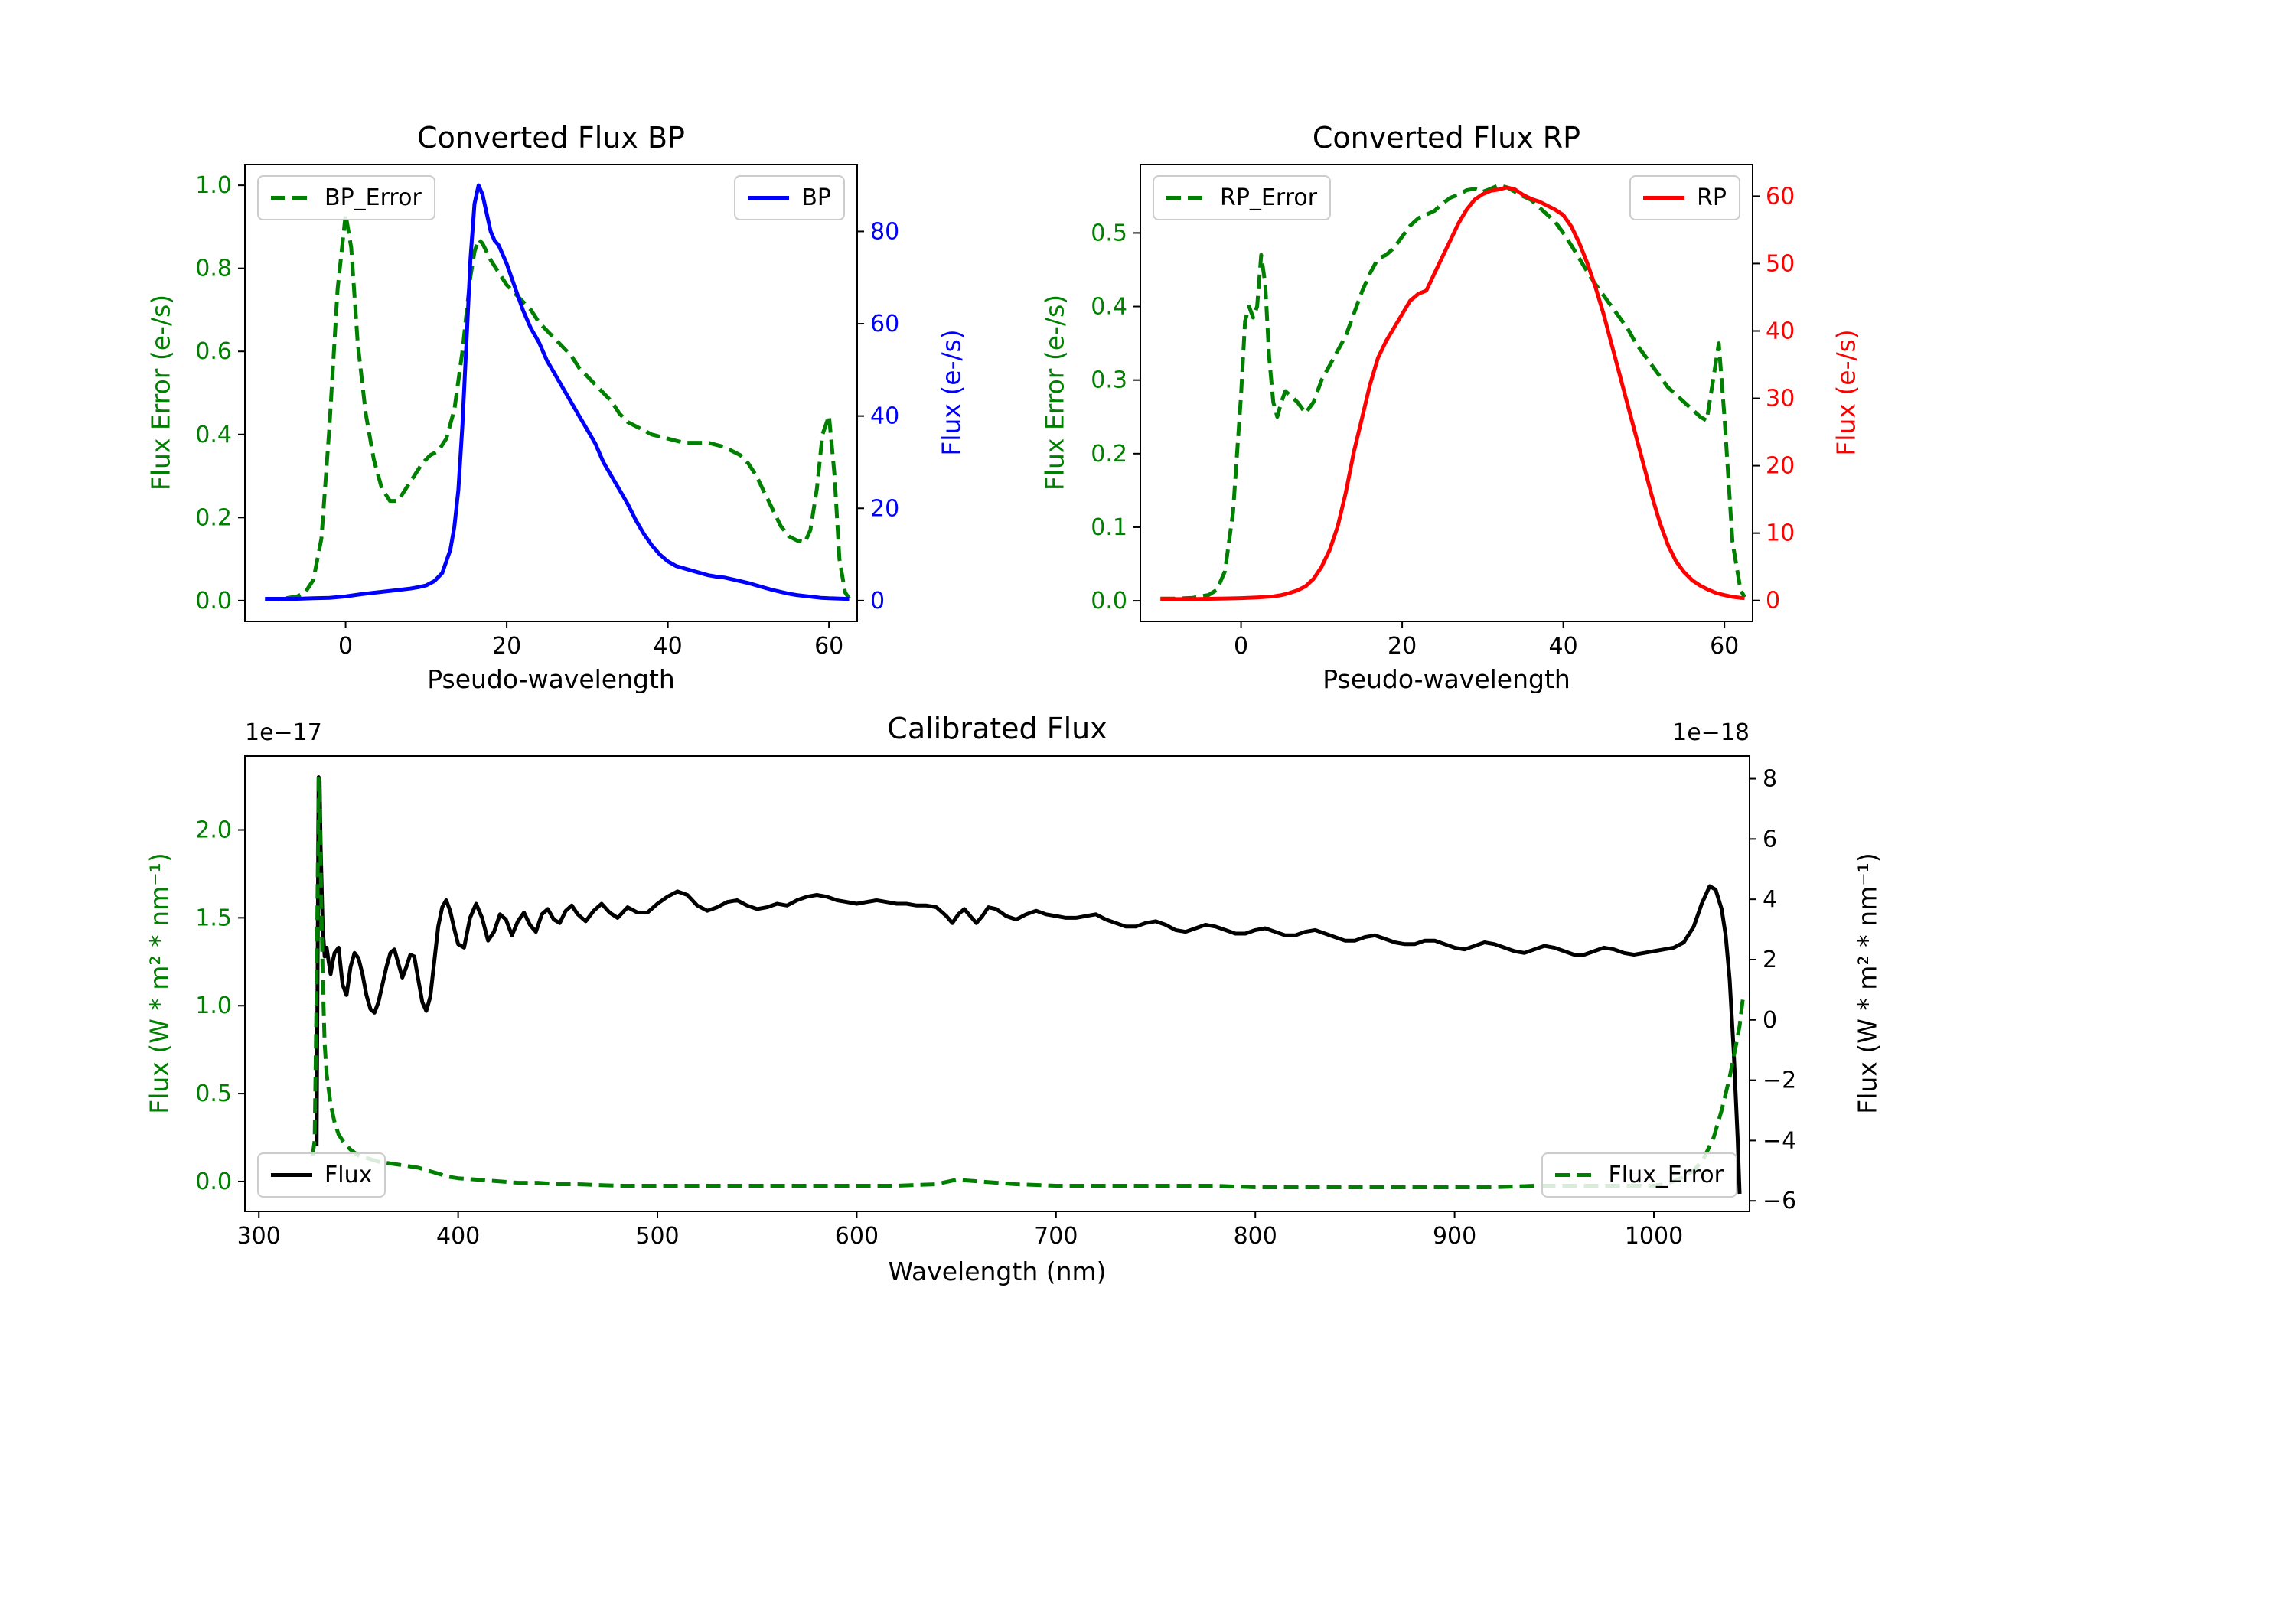 Image resolution: width=2296 pixels, height=1607 pixels. I want to click on y-tick-label-left: 0.8, so click(213, 269).